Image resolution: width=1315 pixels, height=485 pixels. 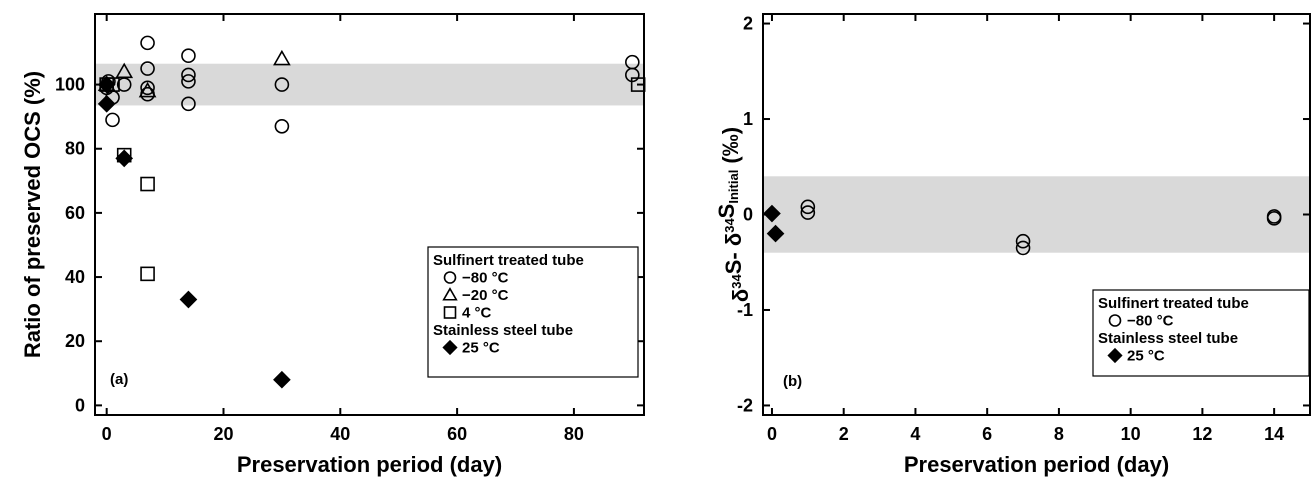 What do you see at coordinates (75, 277) in the screenshot?
I see `y-tick-label: 40` at bounding box center [75, 277].